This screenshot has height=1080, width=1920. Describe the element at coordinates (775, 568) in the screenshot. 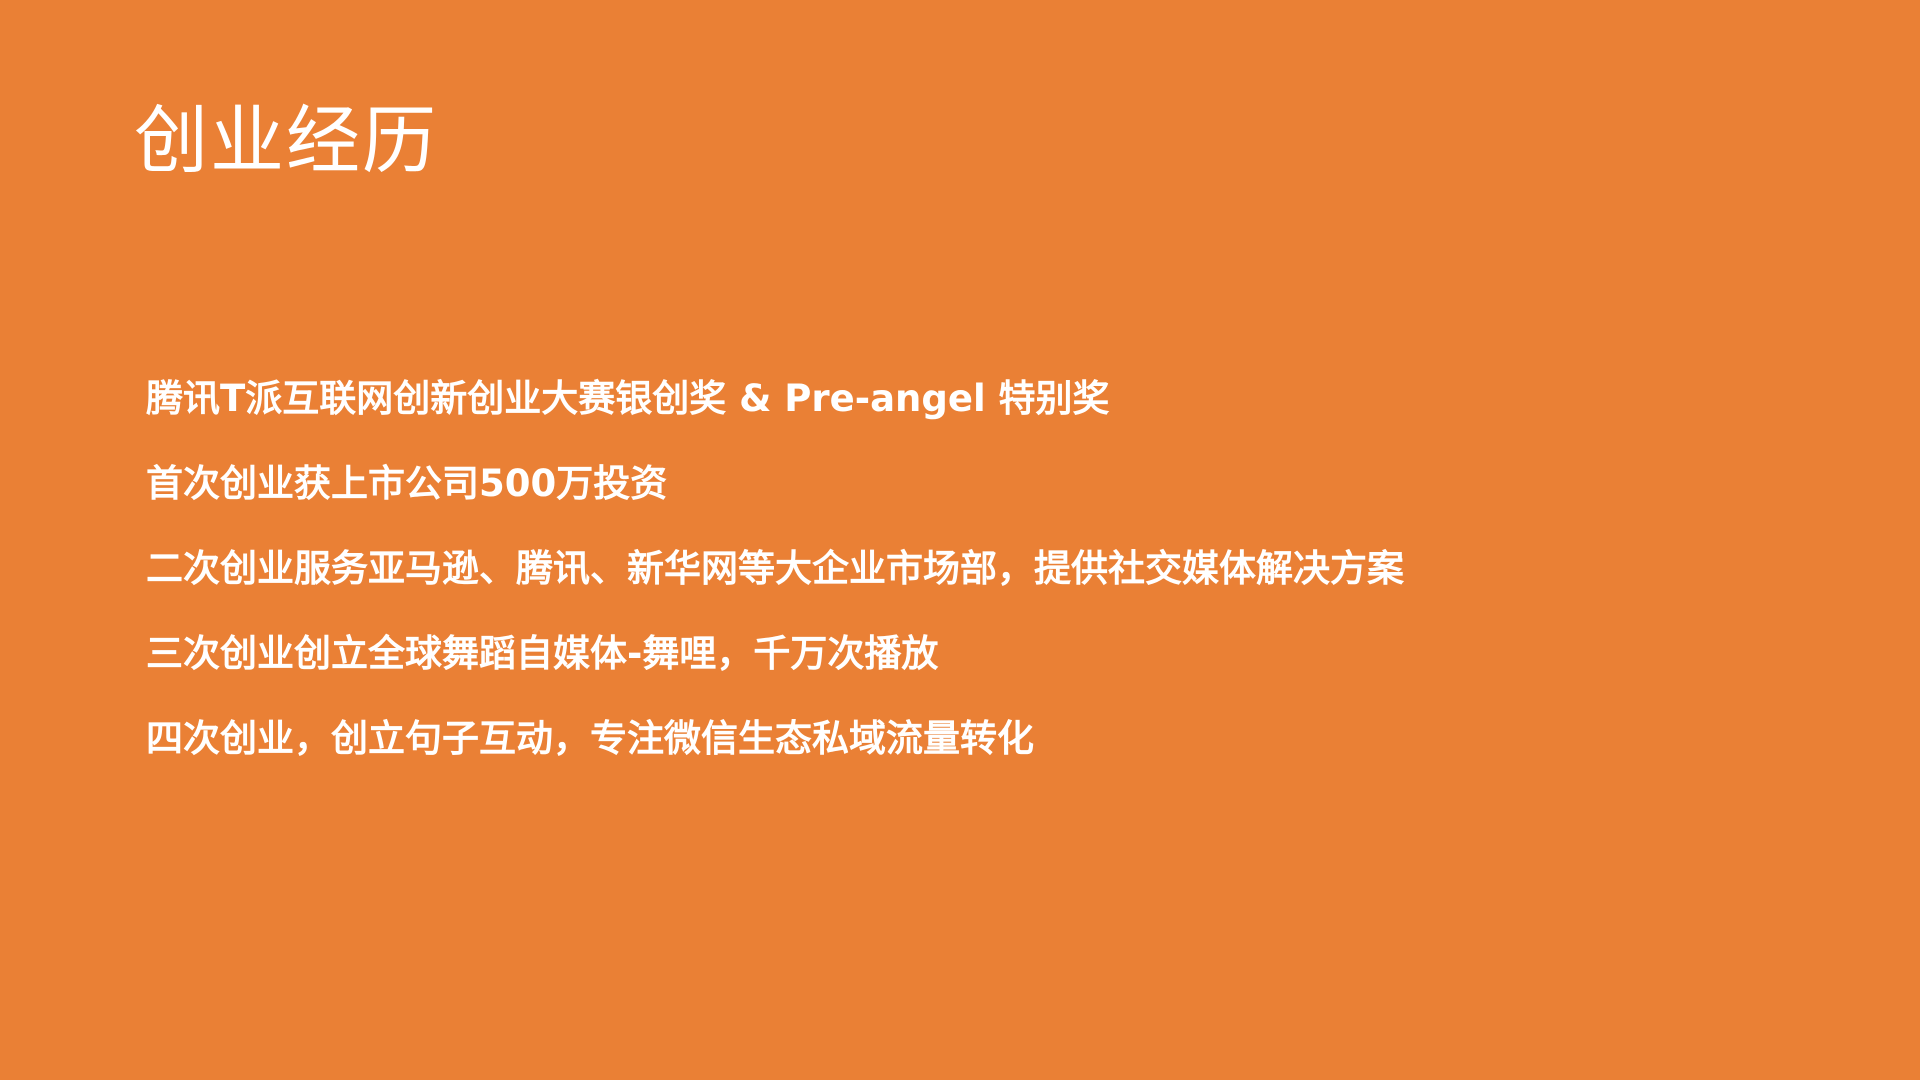

I see `experience-item: 二次创业服务亚马逊、腾讯、新华网等大企业市场部，提供社交媒体解决方案` at that location.